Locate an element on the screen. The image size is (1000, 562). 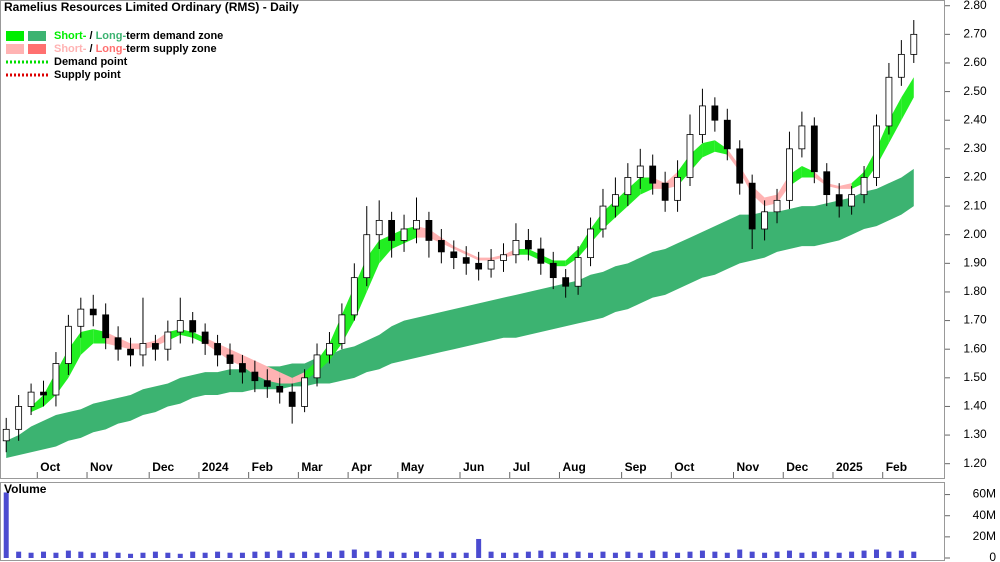
x-tick-label: Sep is located at coordinates (636, 467).